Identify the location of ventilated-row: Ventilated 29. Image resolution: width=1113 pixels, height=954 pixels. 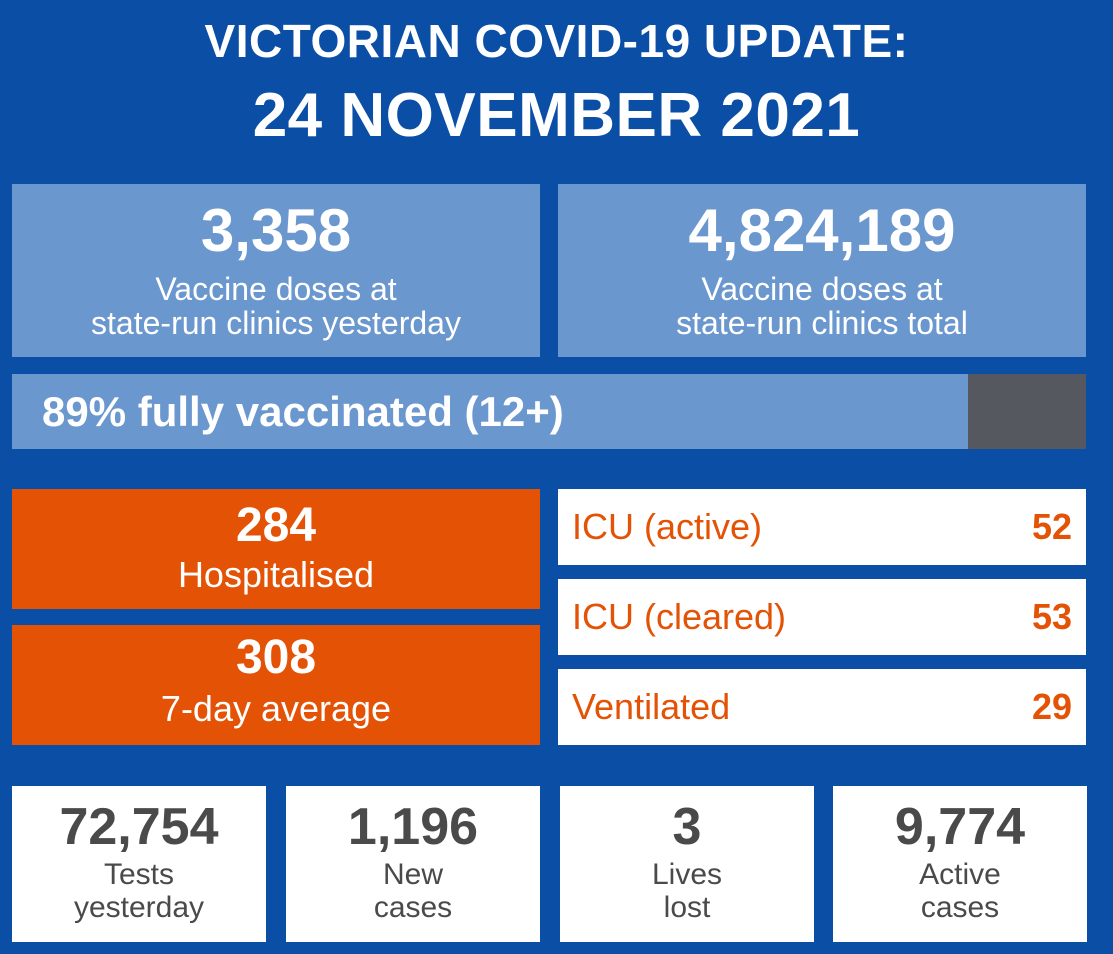
(822, 707).